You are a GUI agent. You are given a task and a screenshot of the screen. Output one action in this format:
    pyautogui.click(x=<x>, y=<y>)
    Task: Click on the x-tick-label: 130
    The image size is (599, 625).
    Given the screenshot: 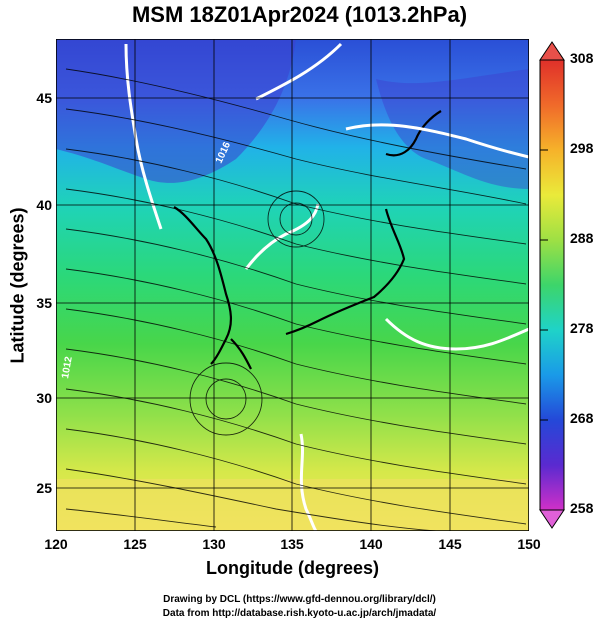 What is the action you would take?
    pyautogui.click(x=214, y=544)
    